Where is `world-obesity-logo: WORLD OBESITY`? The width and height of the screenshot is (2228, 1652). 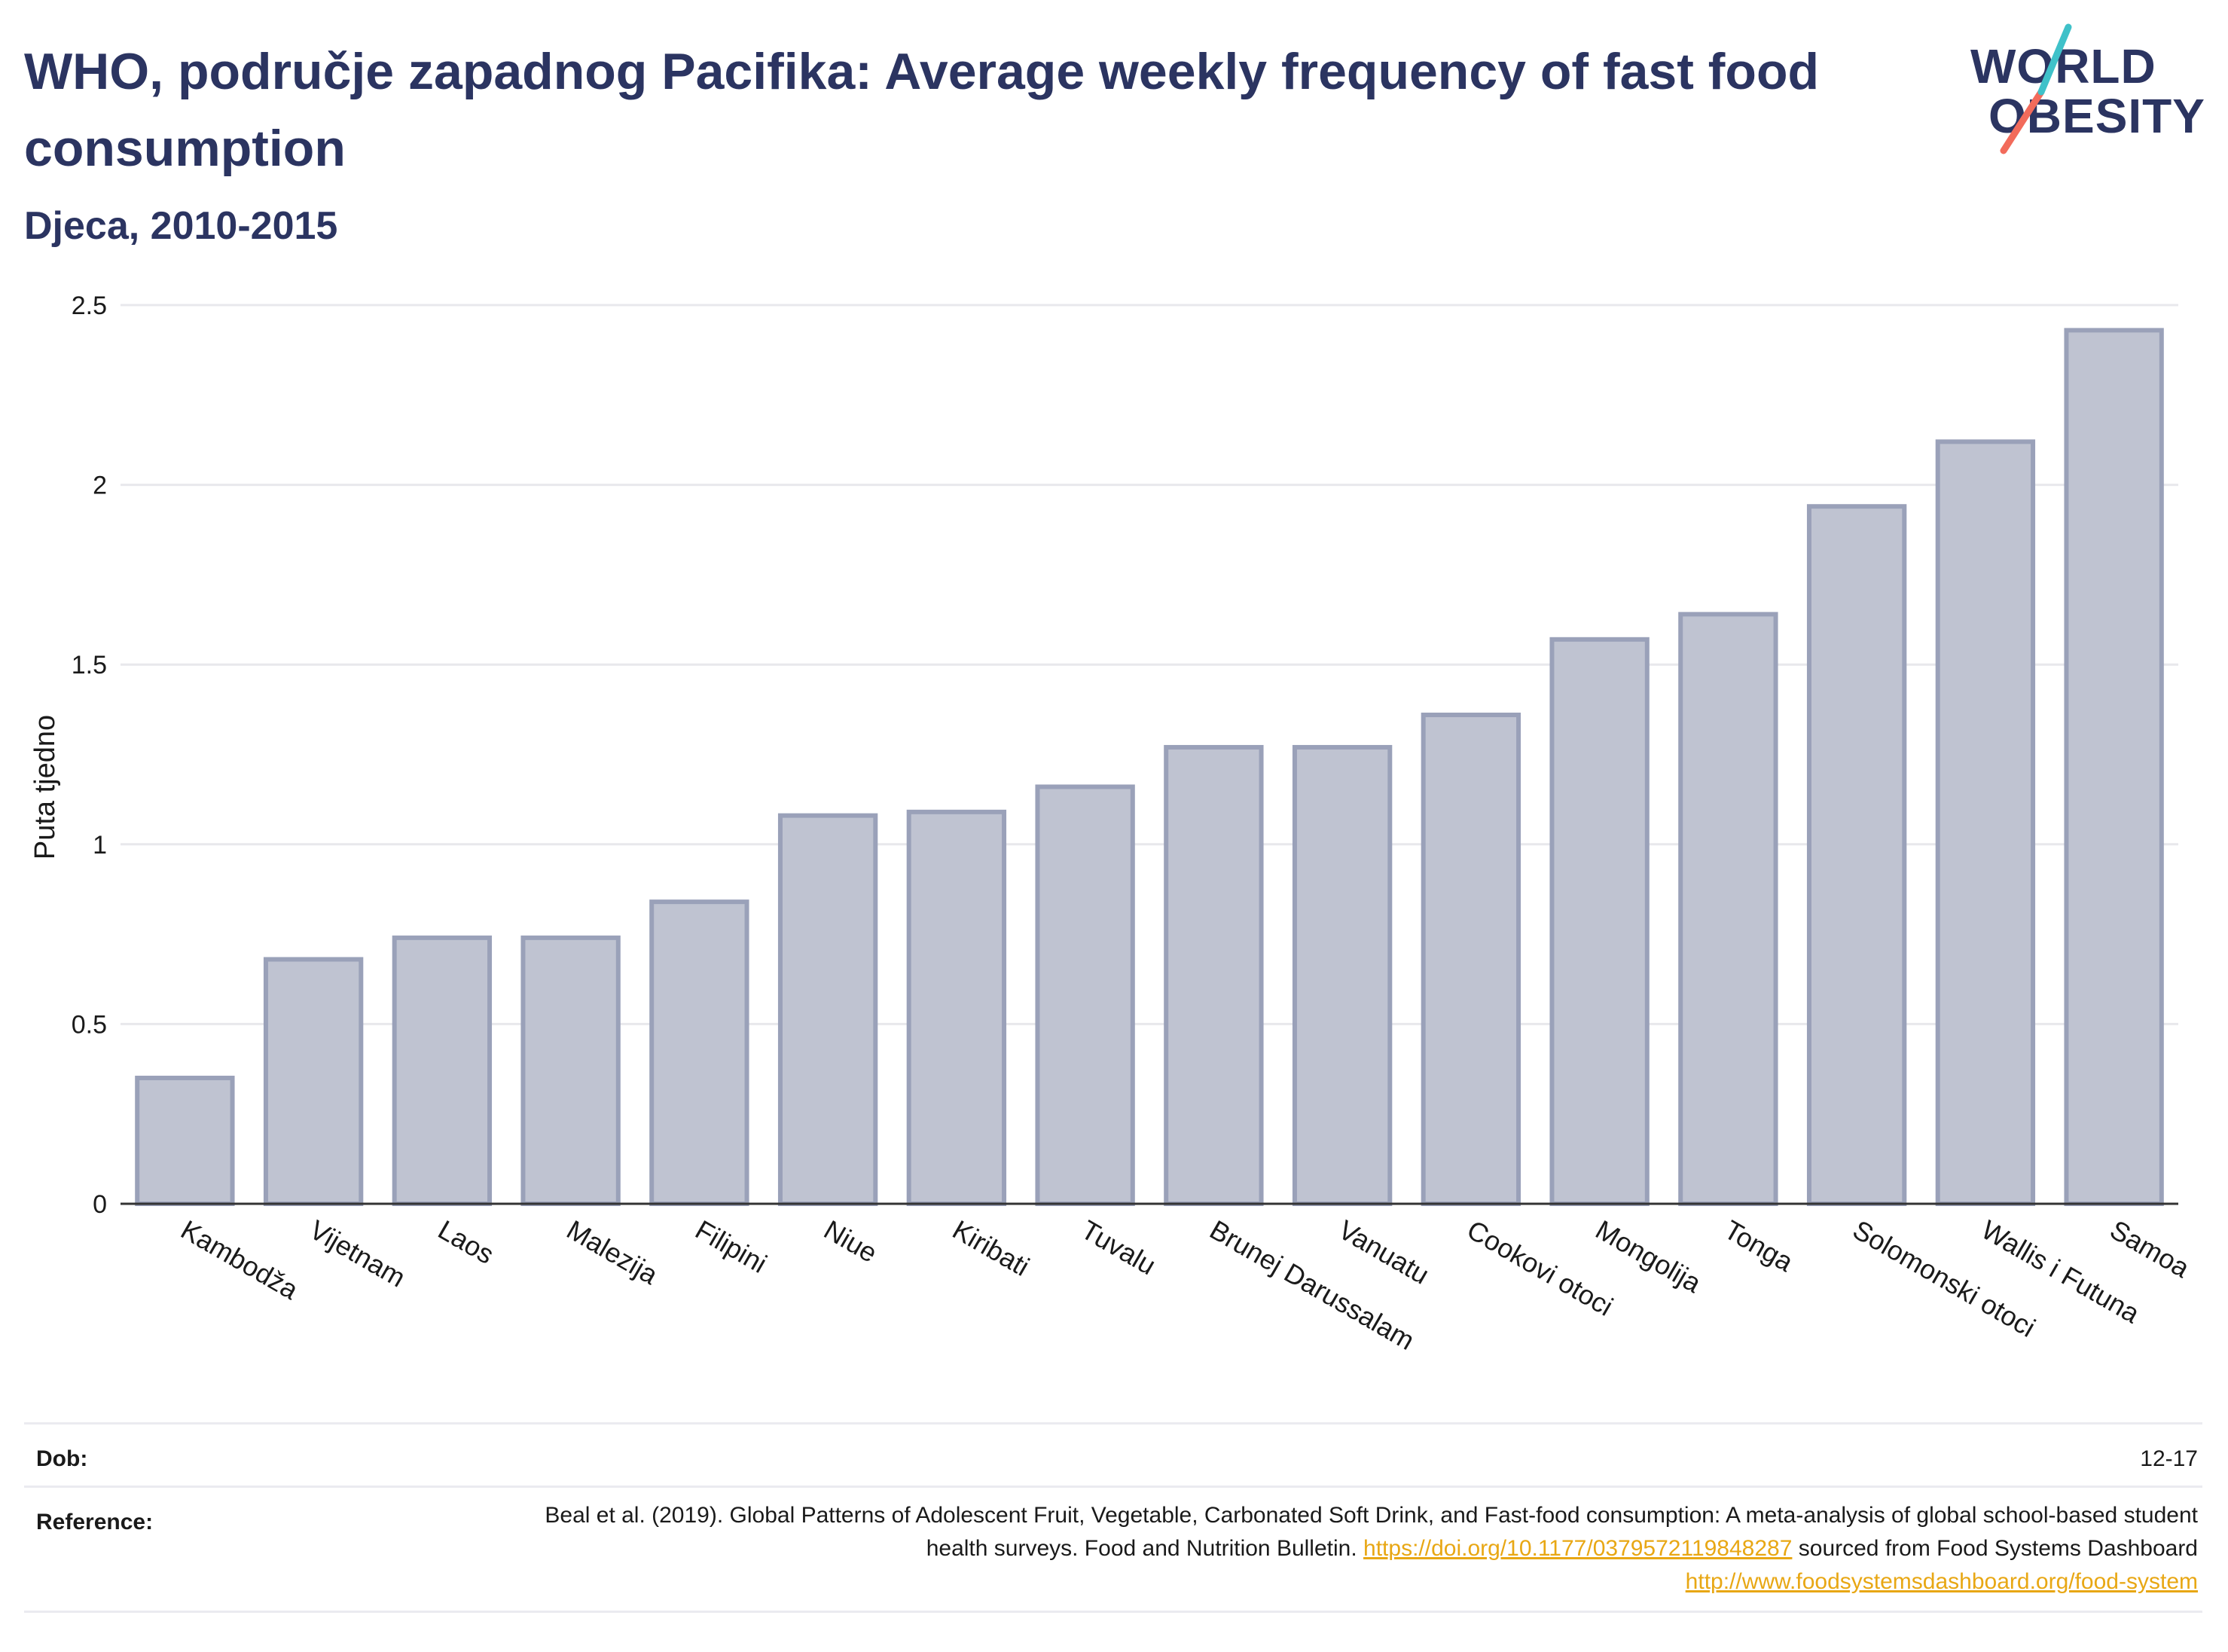 world-obesity-logo: WORLD OBESITY is located at coordinates (2090, 90).